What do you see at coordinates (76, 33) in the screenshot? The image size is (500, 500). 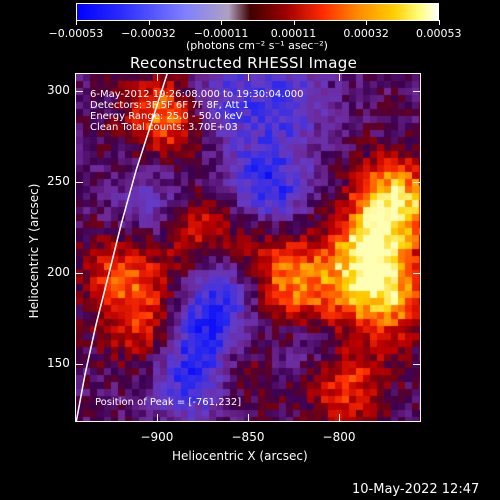 I see `colorbar-tick-label: −0.00053` at bounding box center [76, 33].